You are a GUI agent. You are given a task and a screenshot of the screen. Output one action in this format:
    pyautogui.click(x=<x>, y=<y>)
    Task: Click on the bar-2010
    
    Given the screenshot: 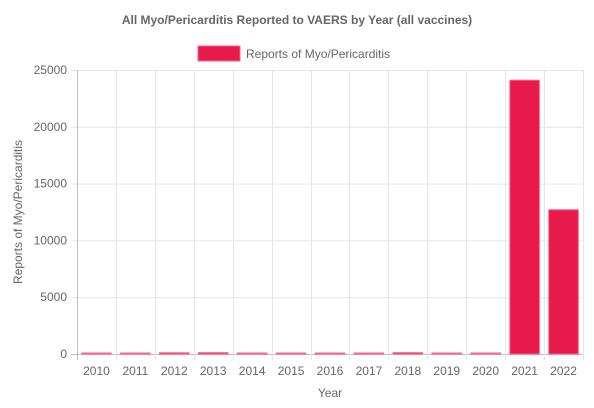 What is the action you would take?
    pyautogui.click(x=96, y=353)
    